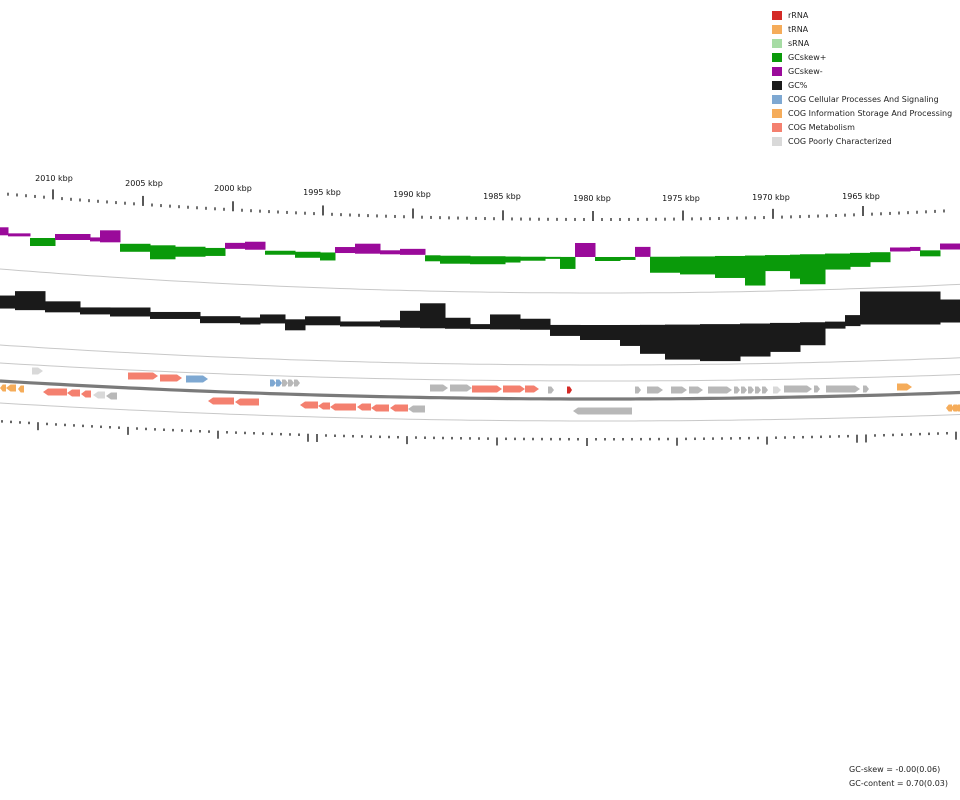 This screenshot has height=800, width=960. Describe the element at coordinates (821, 127) in the screenshot. I see `legend-label: COG Metabolism` at that location.